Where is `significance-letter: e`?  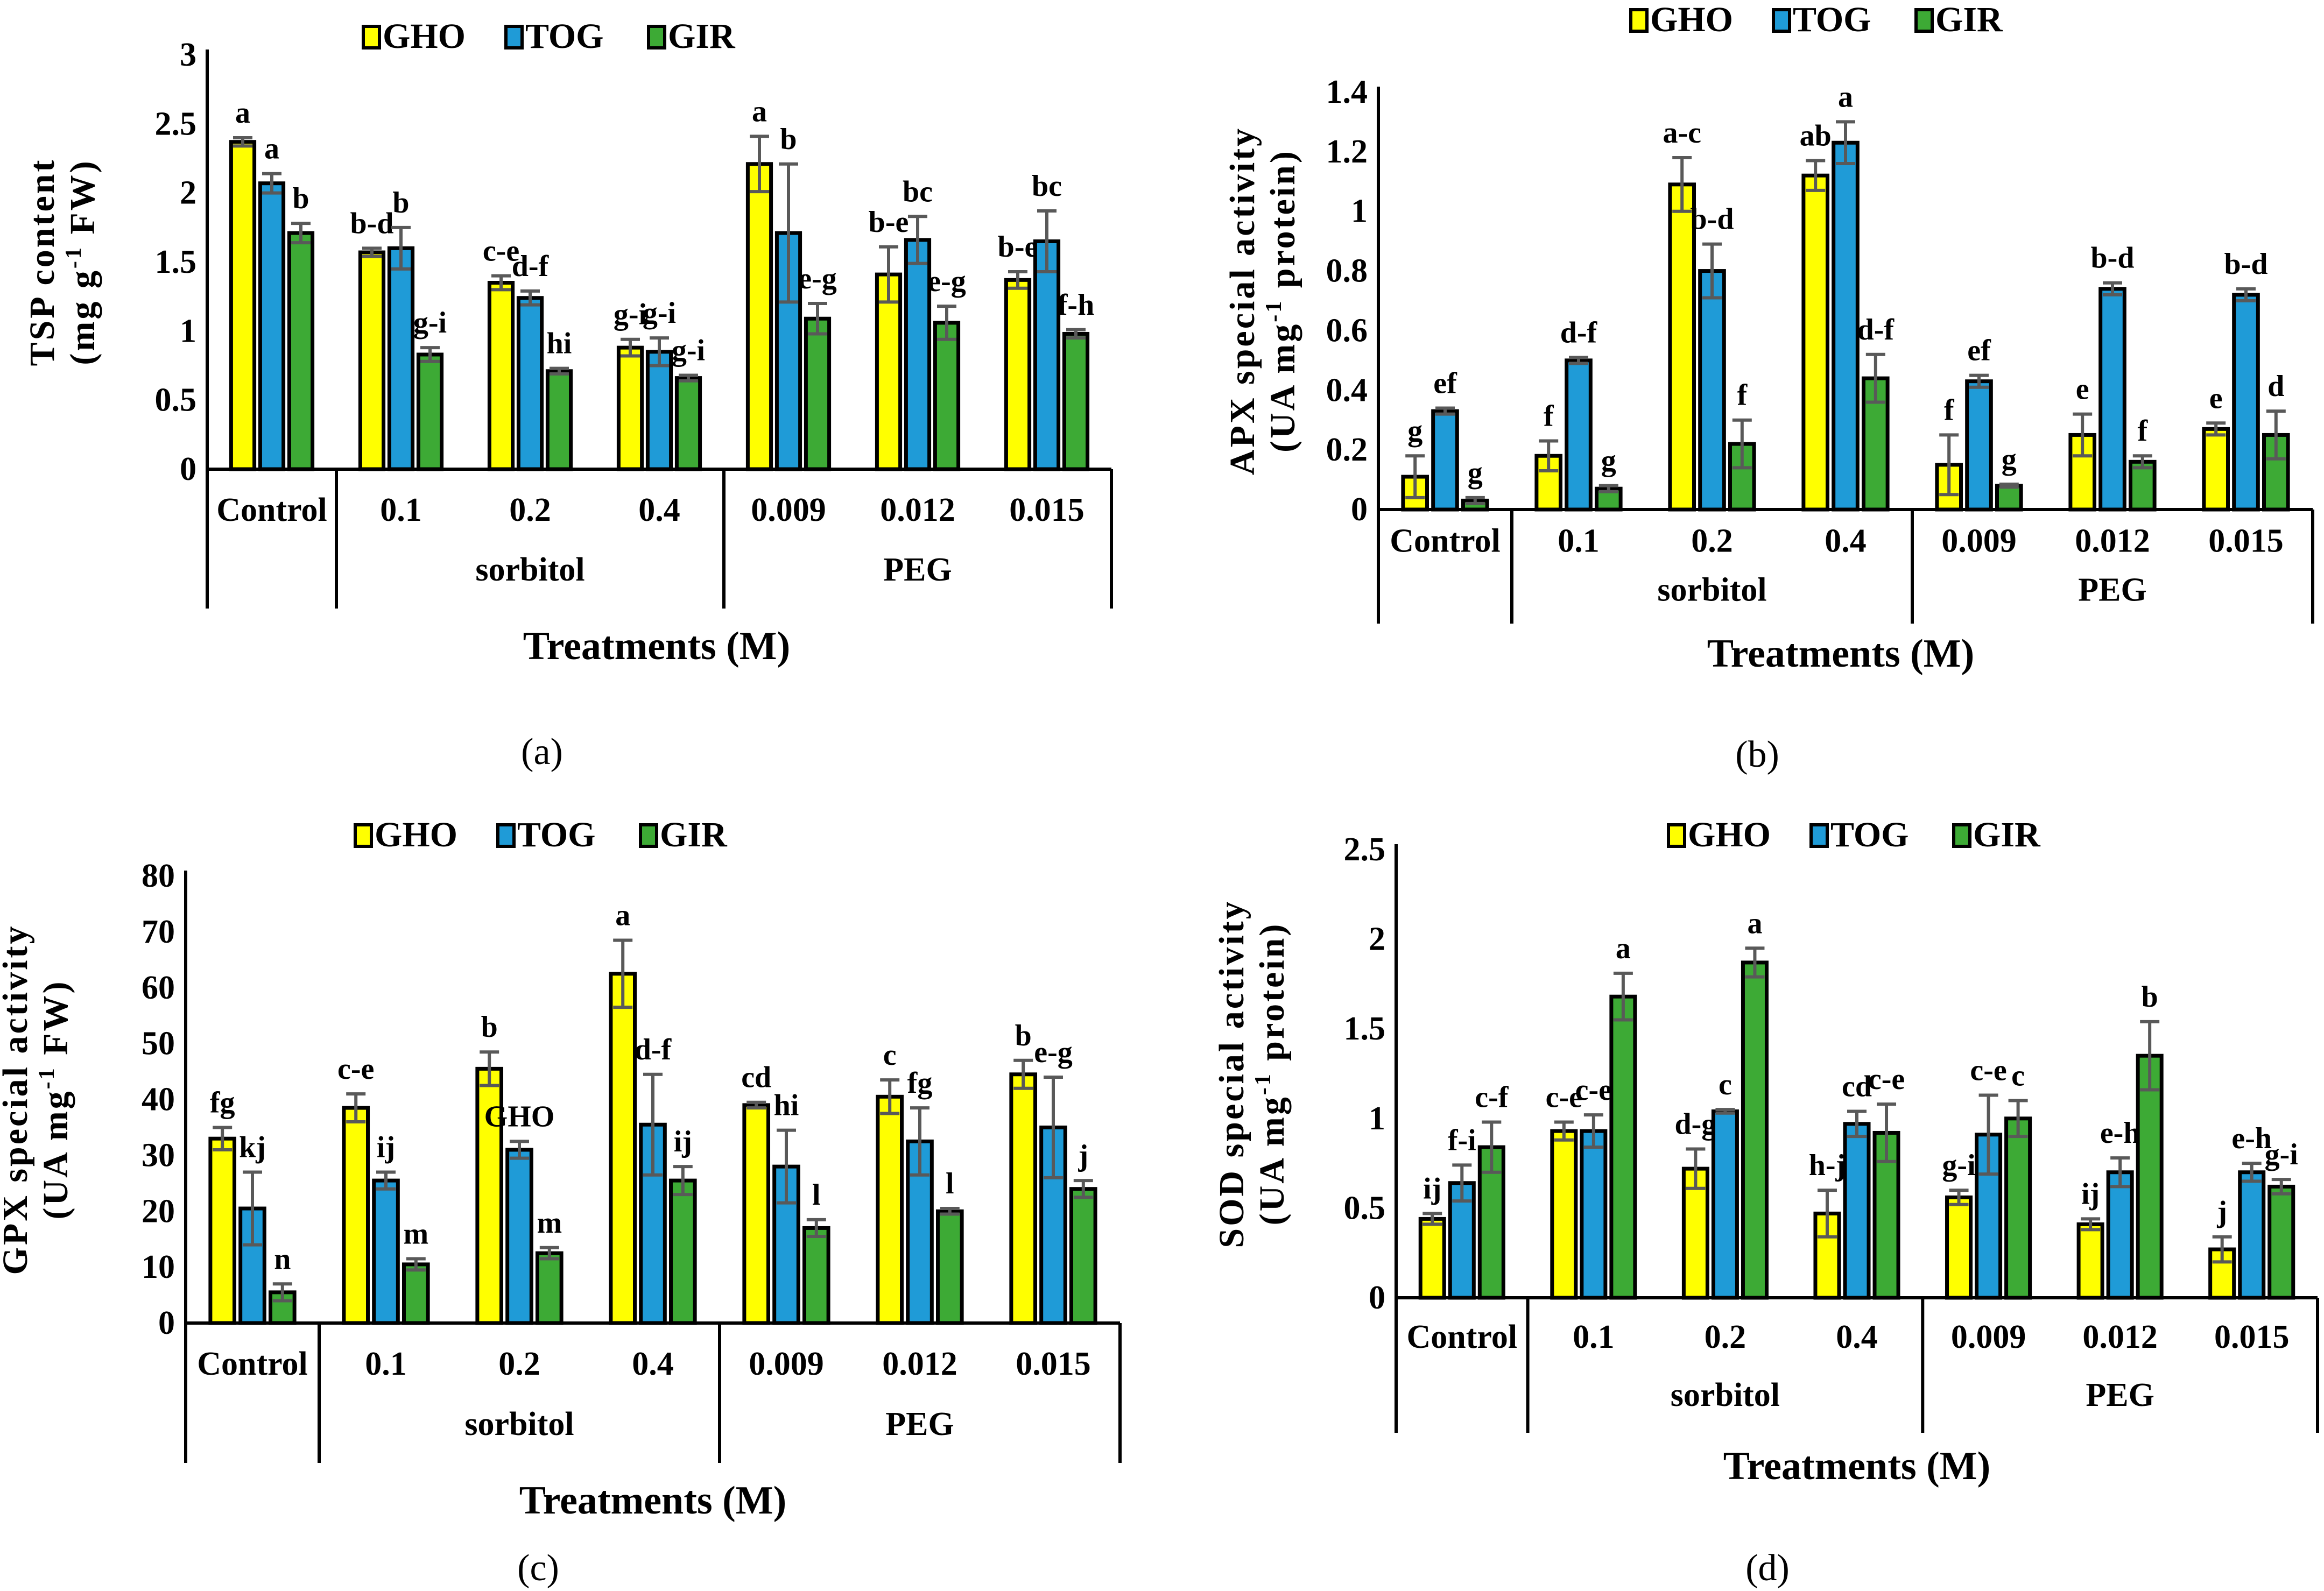 significance-letter: e is located at coordinates (2082, 389).